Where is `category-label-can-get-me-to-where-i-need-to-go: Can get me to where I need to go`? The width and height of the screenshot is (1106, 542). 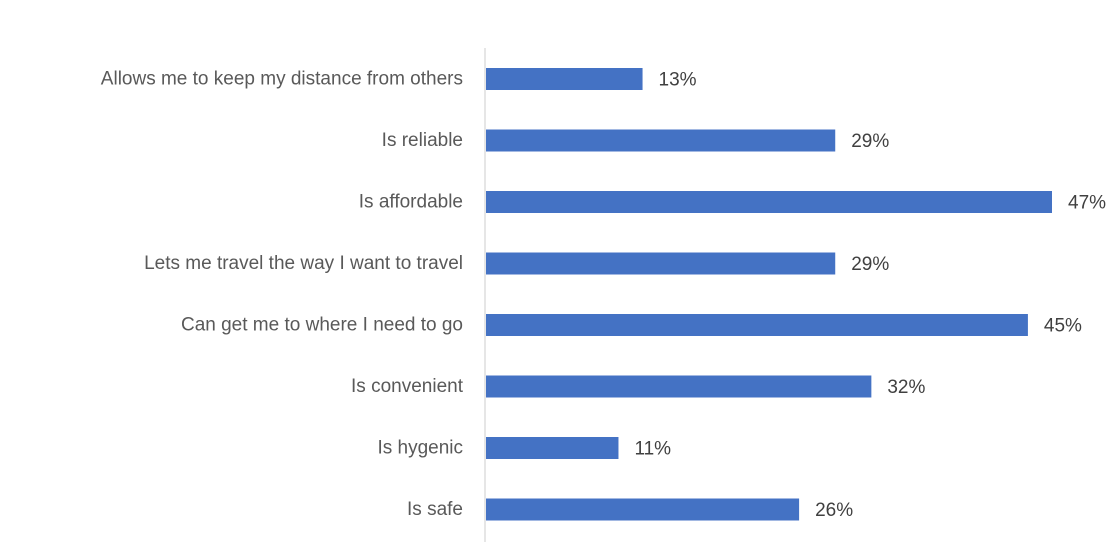
category-label-can-get-me-to-where-i-need-to-go: Can get me to where I need to go is located at coordinates (322, 325).